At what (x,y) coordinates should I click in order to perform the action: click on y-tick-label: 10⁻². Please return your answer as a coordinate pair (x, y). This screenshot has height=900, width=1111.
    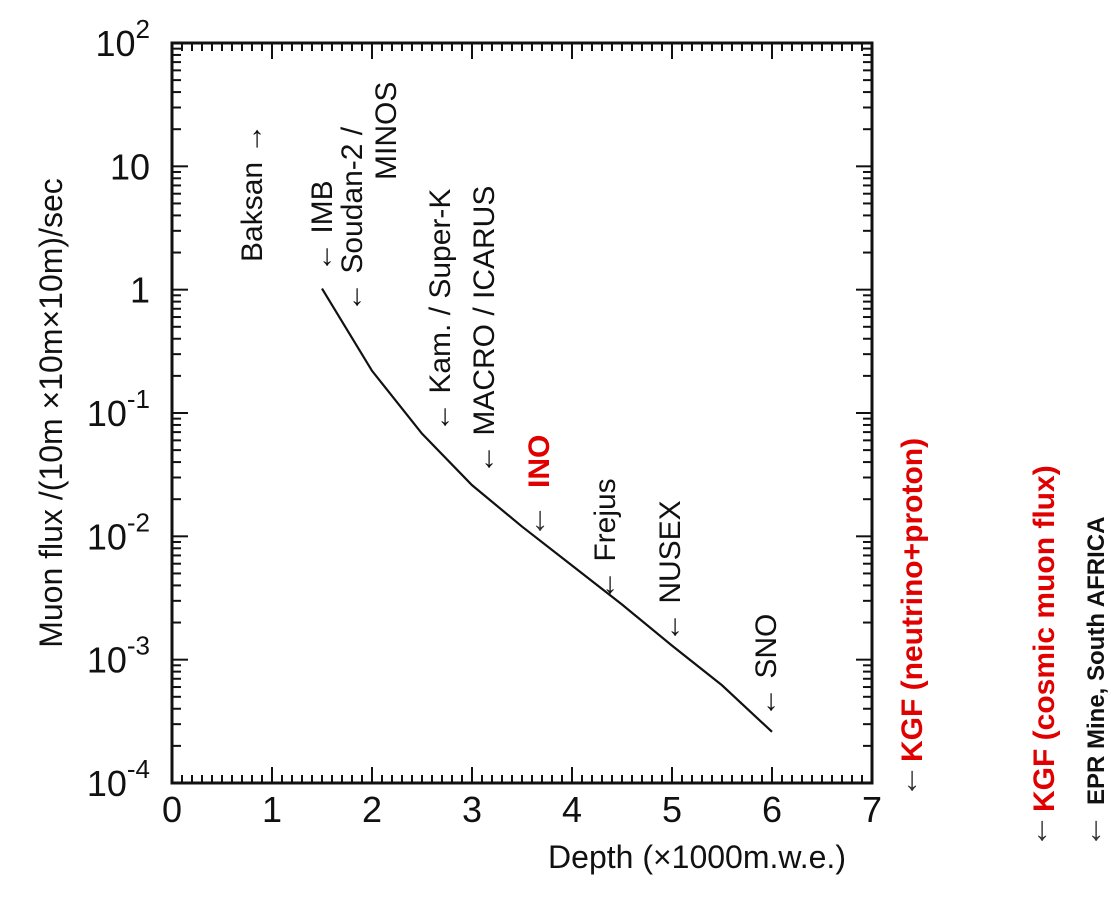
    Looking at the image, I should click on (118, 532).